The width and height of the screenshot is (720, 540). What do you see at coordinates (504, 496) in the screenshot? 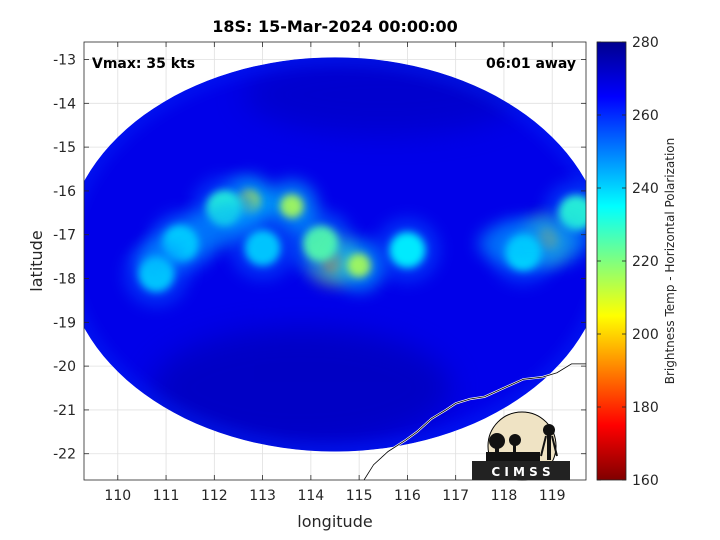
I see `x-tick-label: 118` at bounding box center [504, 496].